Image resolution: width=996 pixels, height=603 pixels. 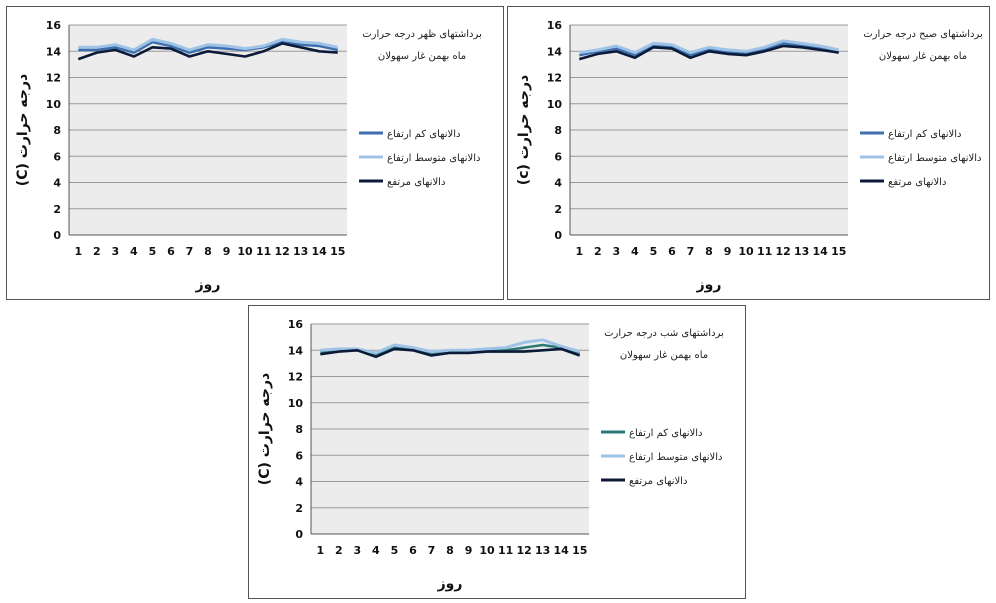 I want to click on y-tick-label: 16, so click(x=296, y=324).